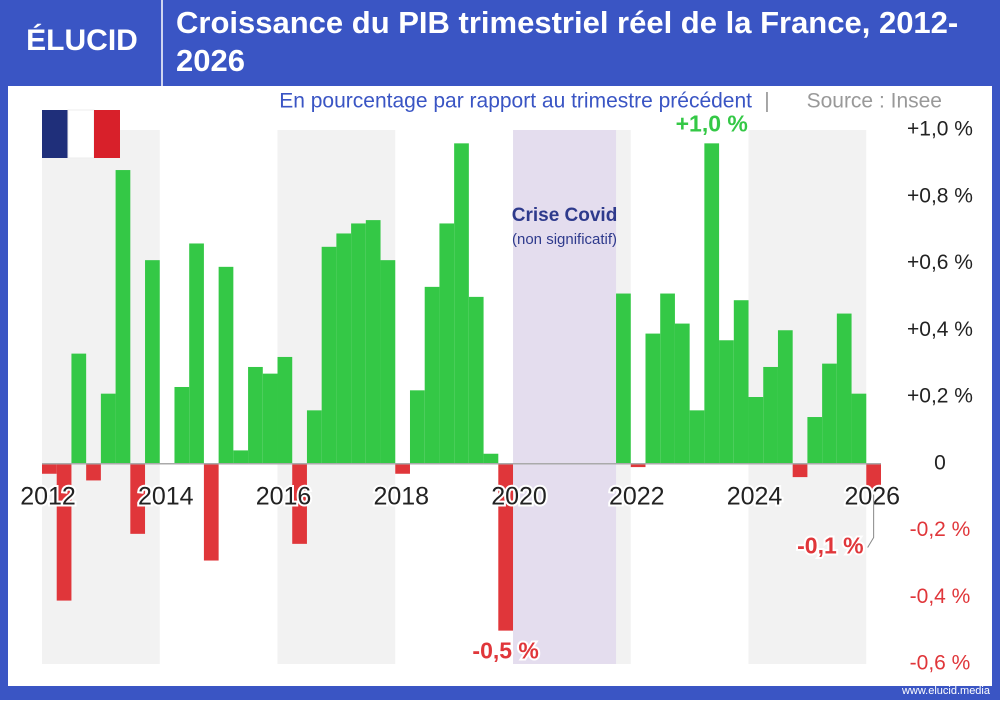 Image resolution: width=1000 pixels, height=705 pixels. Describe the element at coordinates (830, 546) in the screenshot. I see `value-label: -0,1 %` at that location.